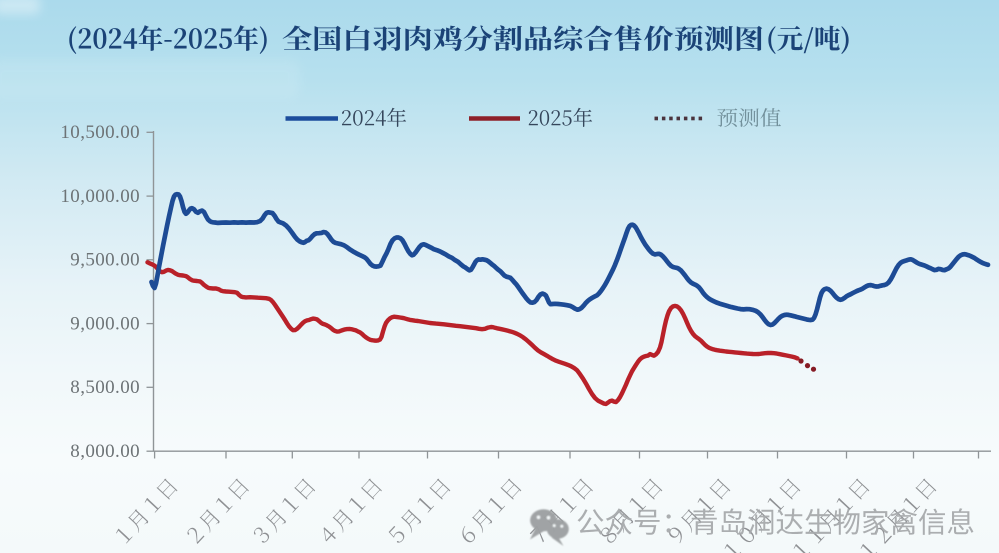 The width and height of the screenshot is (999, 553). I want to click on svg-text: 10,500.00, so click(100, 132).